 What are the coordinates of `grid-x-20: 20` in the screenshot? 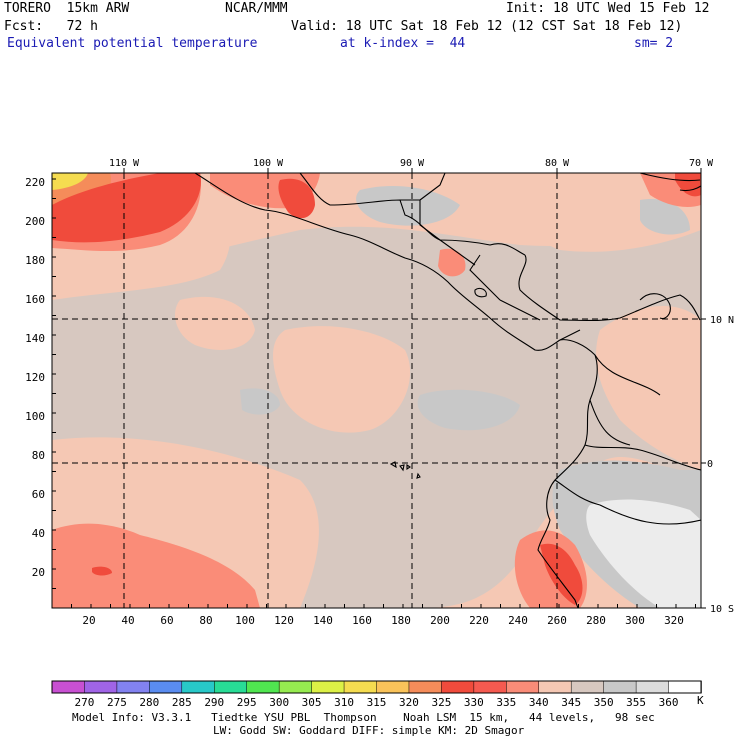 It's located at (88, 620).